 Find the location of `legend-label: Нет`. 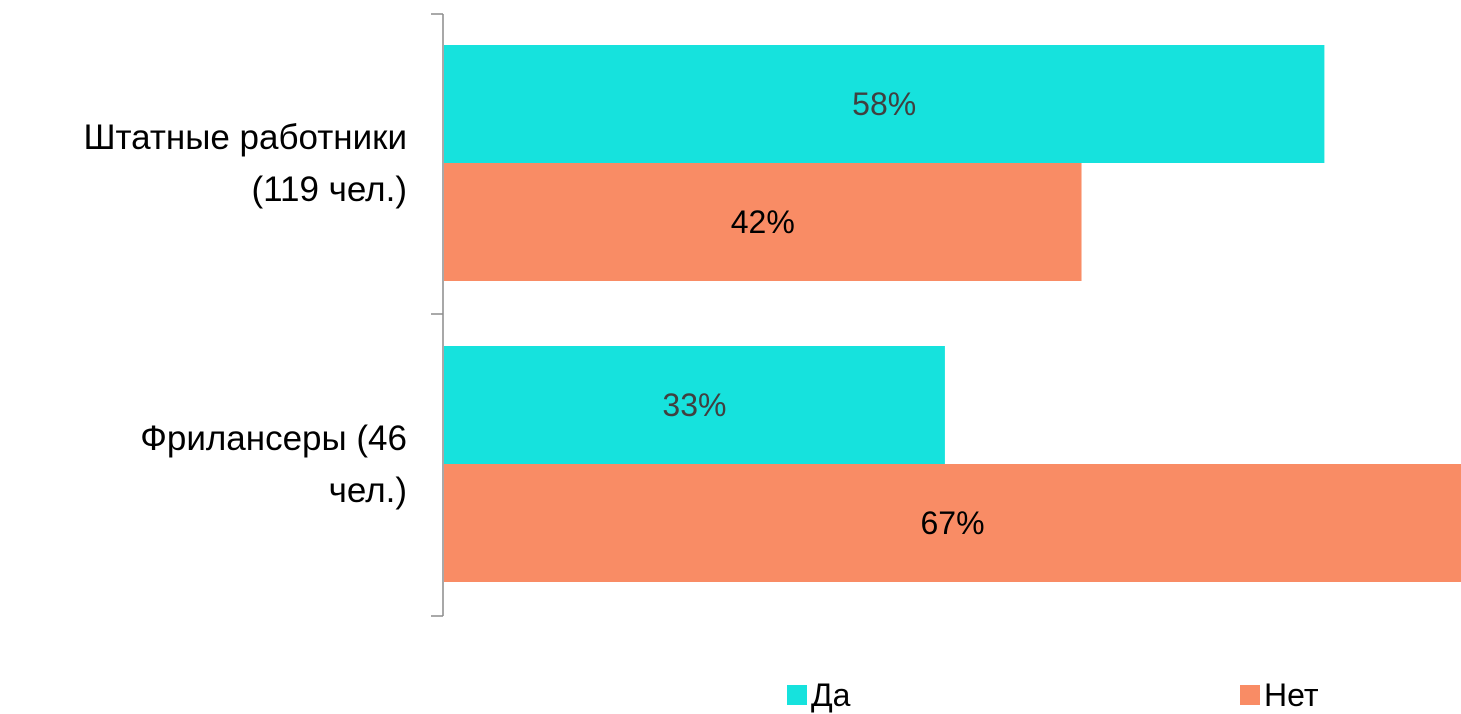

legend-label: Нет is located at coordinates (1291, 695).